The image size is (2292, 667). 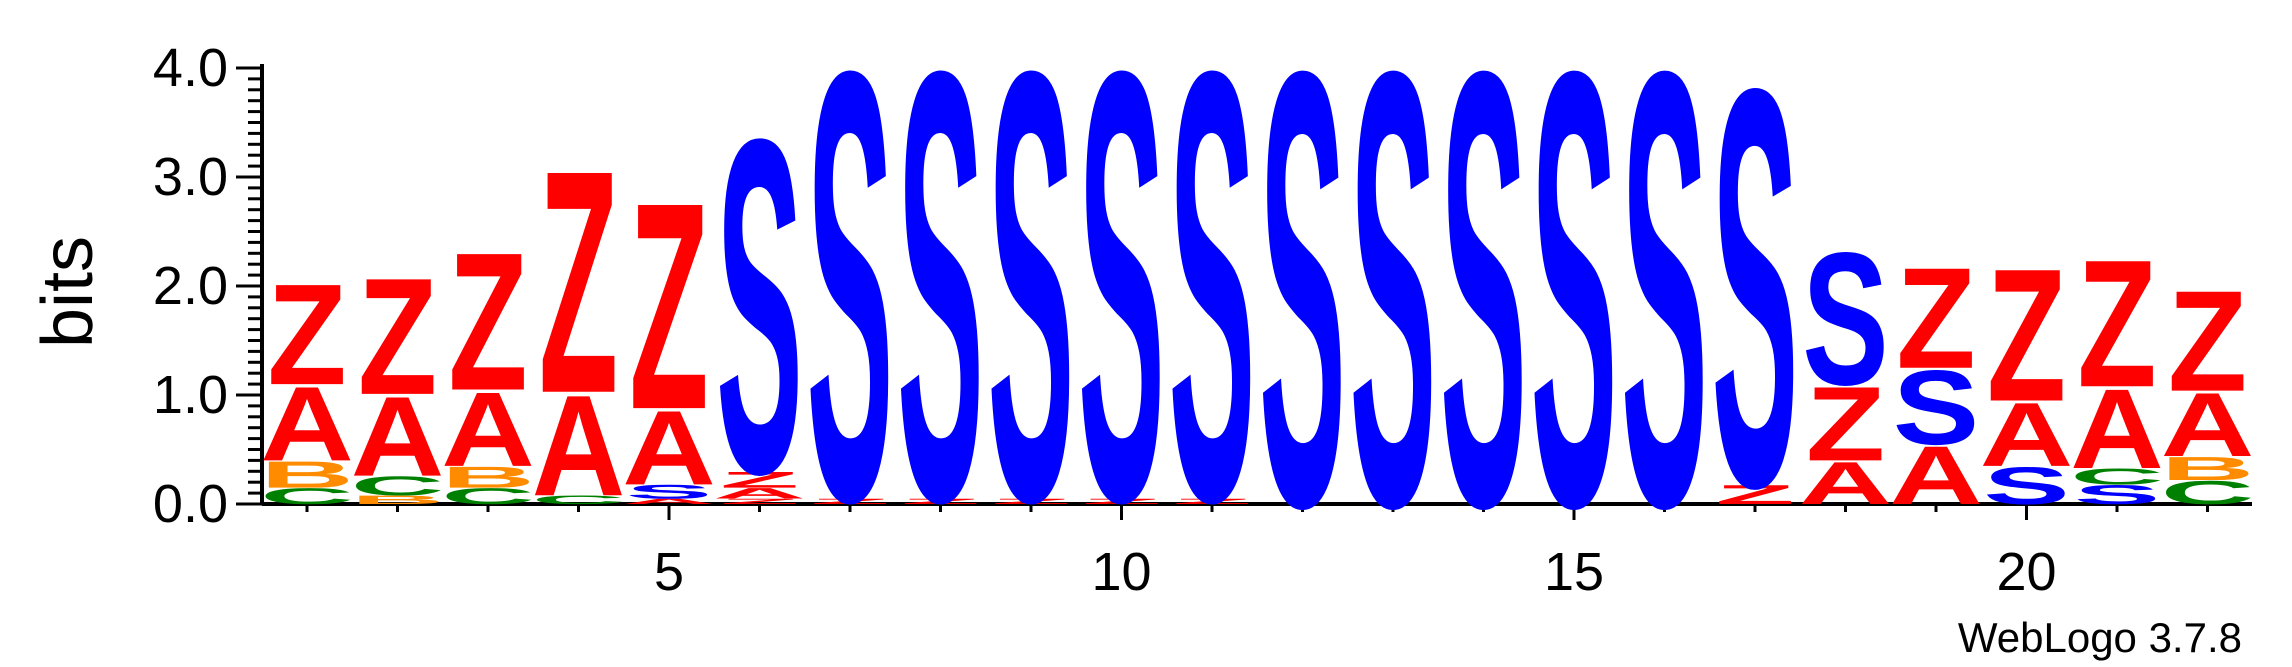 What do you see at coordinates (1574, 572) in the screenshot?
I see `x-tick-label: 15` at bounding box center [1574, 572].